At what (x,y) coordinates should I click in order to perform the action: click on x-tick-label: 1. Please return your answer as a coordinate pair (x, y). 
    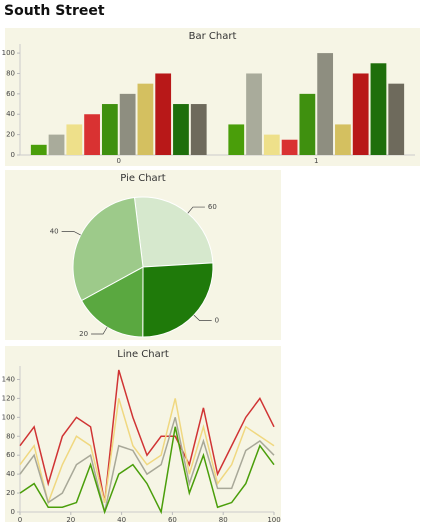
    Looking at the image, I should click on (316, 161).